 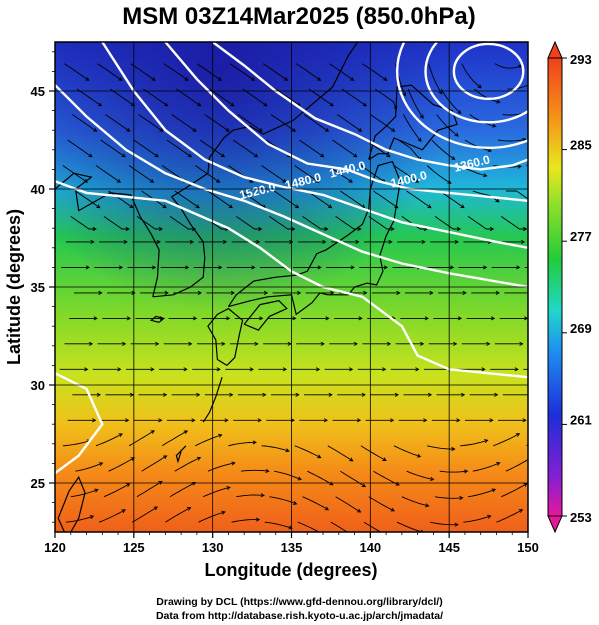 I want to click on y-tick-label: 35, so click(x=38, y=287).